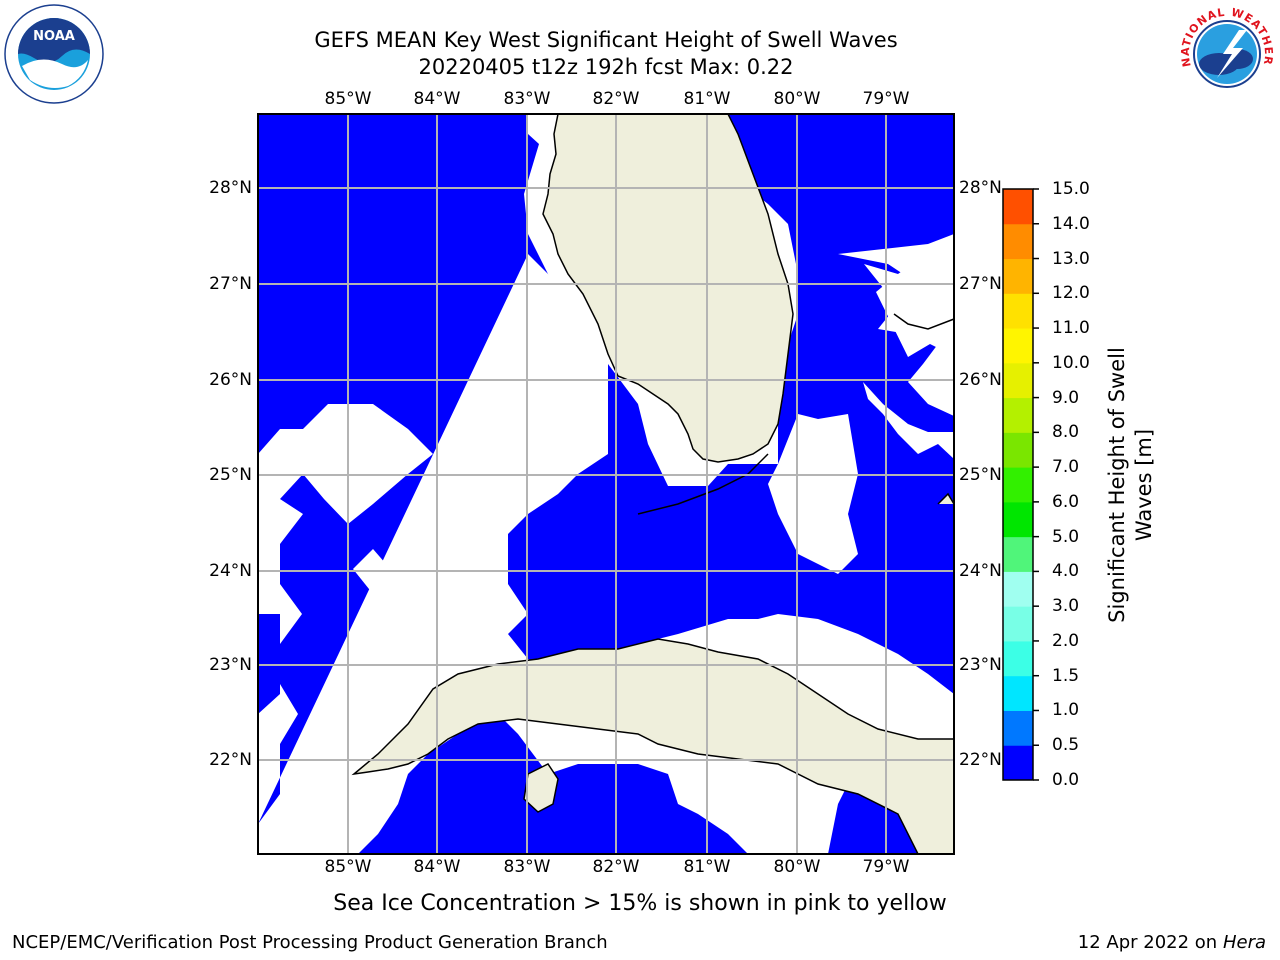  What do you see at coordinates (924, 321) in the screenshot?
I see `land-bahamas` at bounding box center [924, 321].